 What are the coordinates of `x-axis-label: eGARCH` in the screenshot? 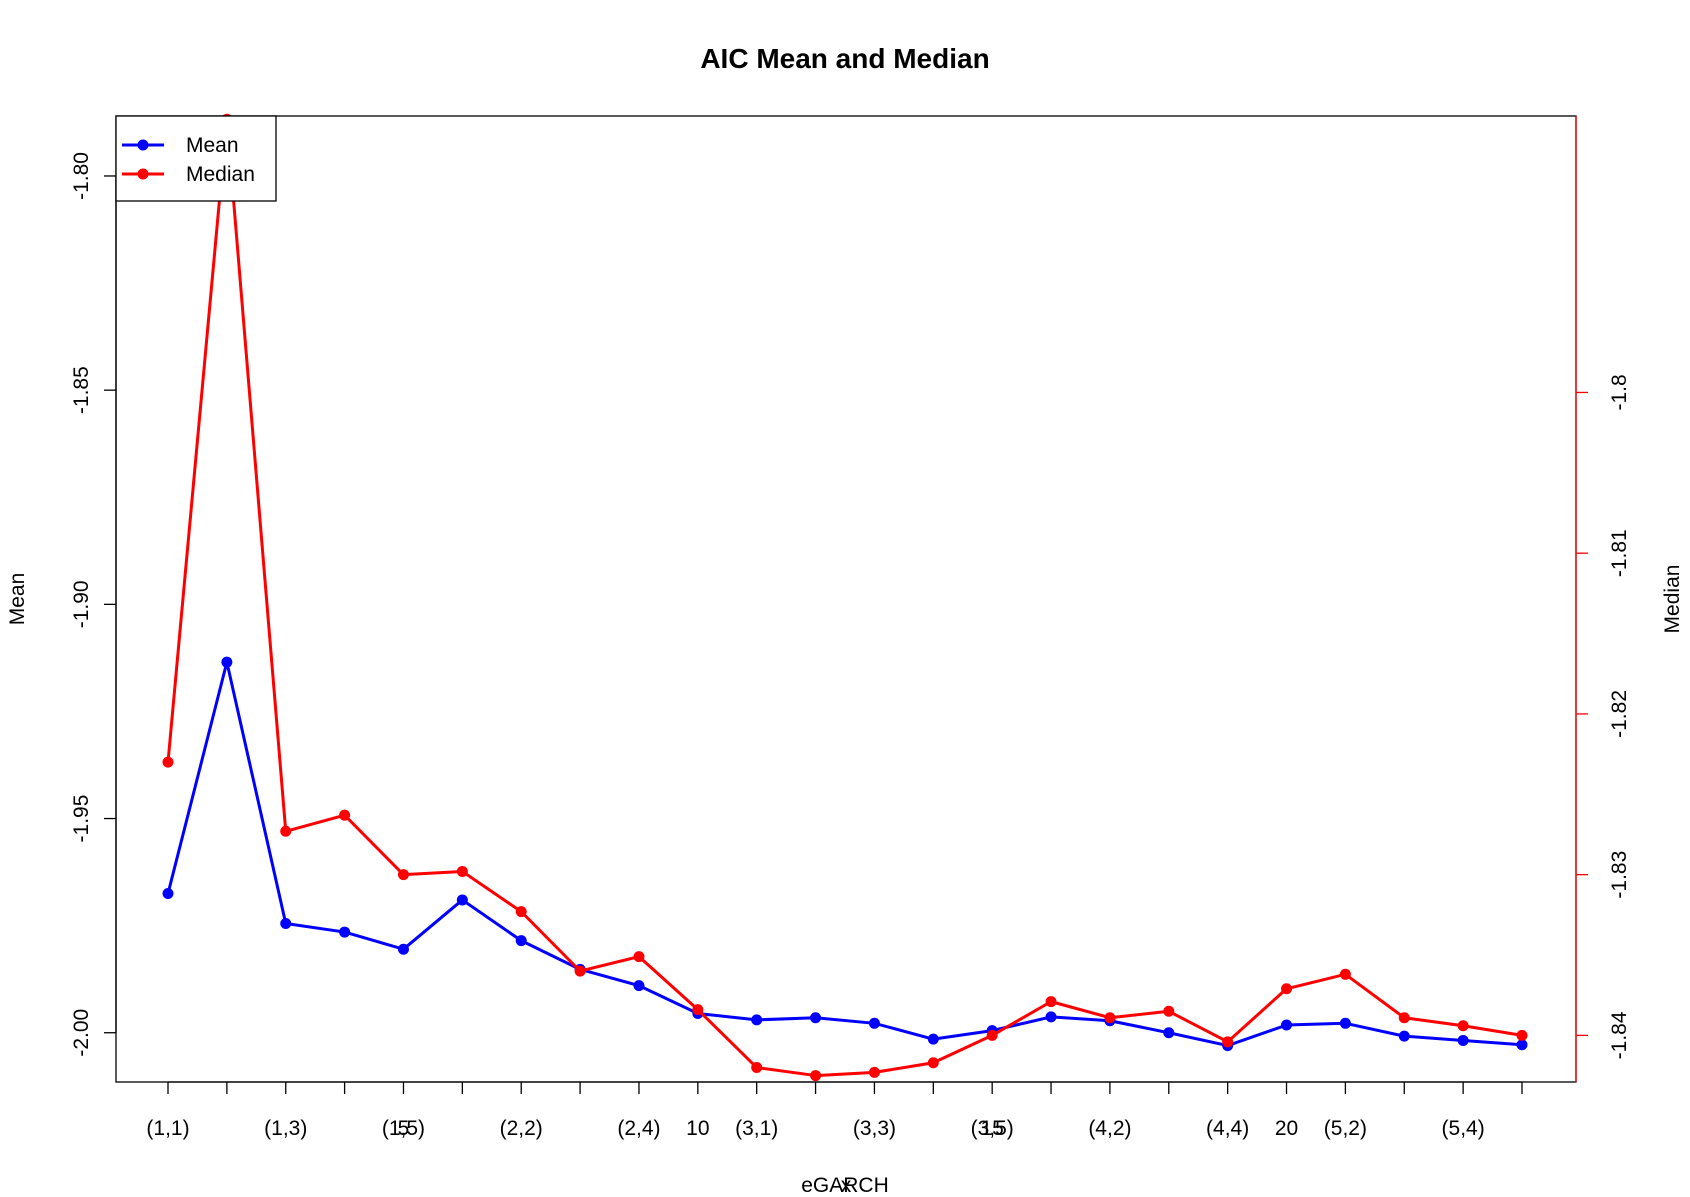 It's located at (845, 1185).